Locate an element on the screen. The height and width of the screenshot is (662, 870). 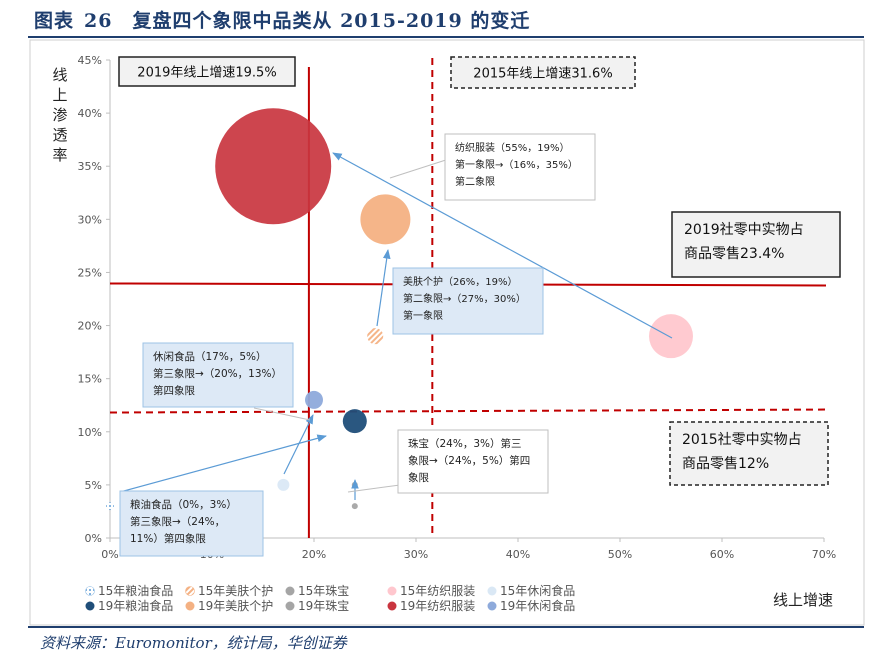
x-axis-label: 线上增速 is located at coordinates (803, 600).